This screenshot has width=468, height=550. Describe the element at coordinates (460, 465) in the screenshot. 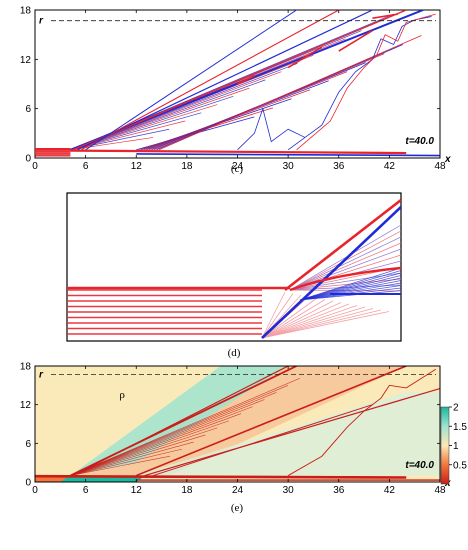

I see `colorbar-tick-label: 0.5` at that location.